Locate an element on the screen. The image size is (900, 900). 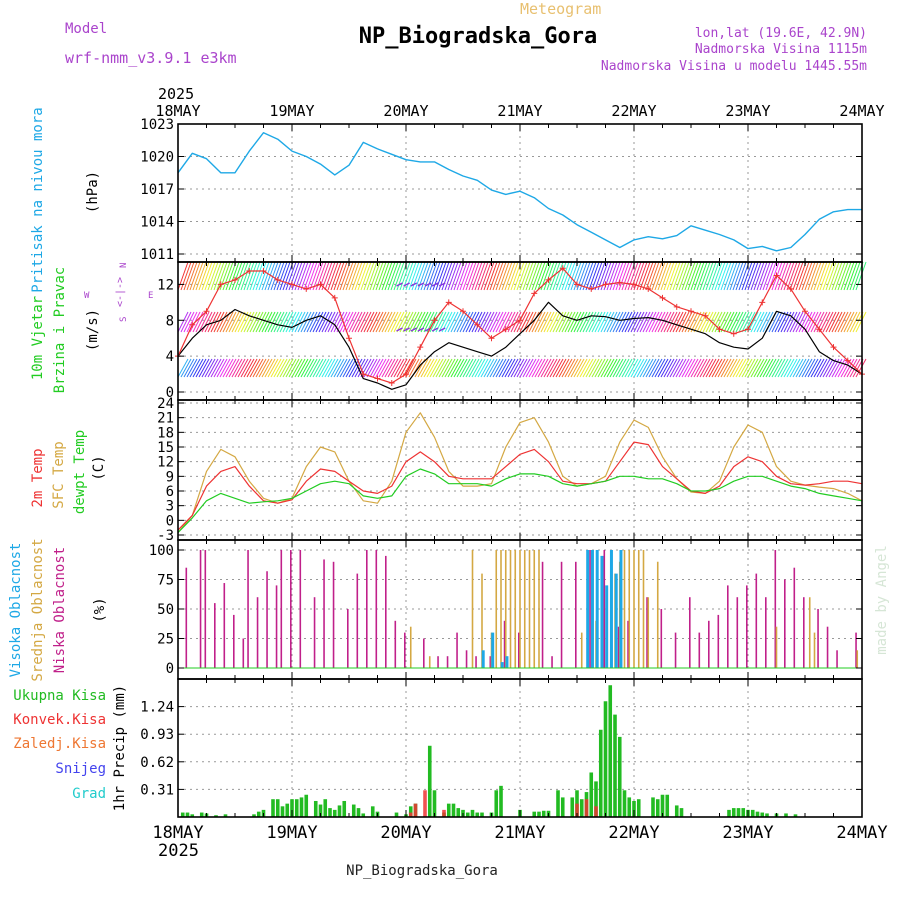
precip-legend-snow: Snijeg is located at coordinates (80, 769).